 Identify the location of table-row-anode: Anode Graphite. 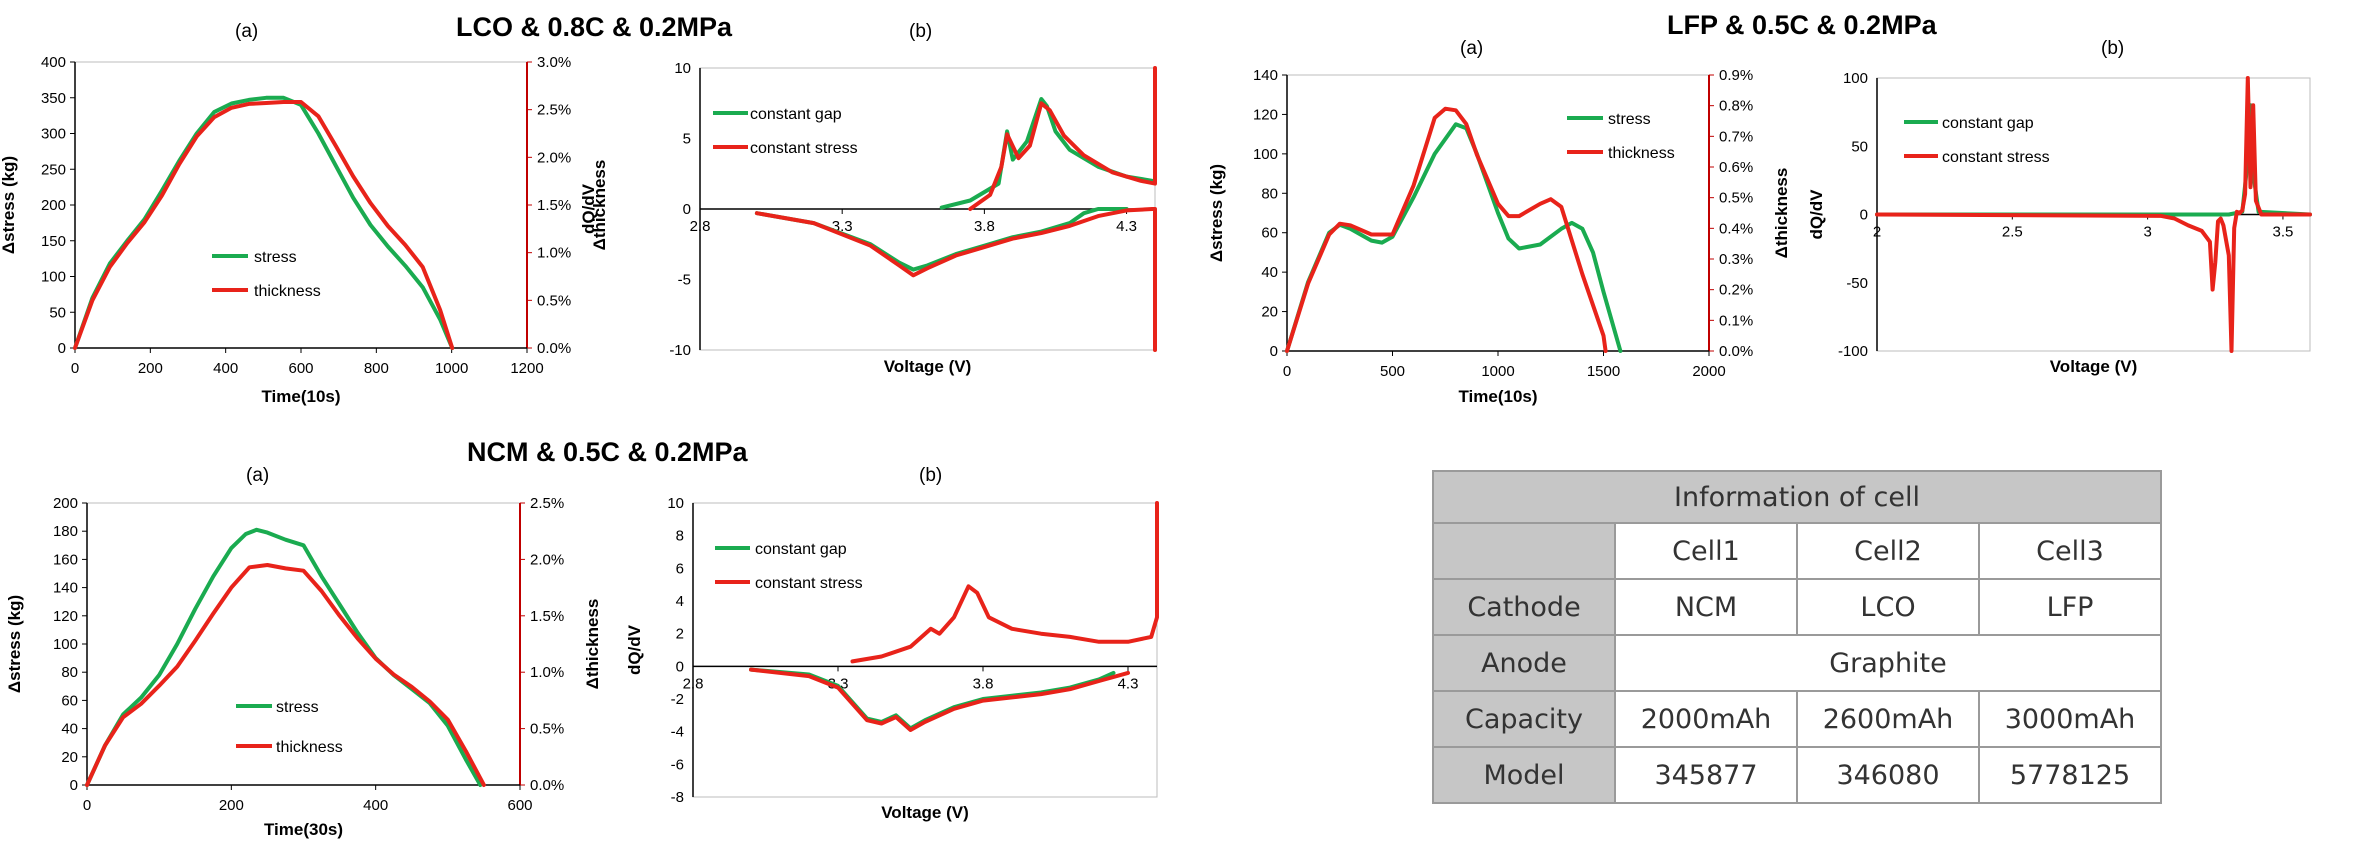
(1797, 663).